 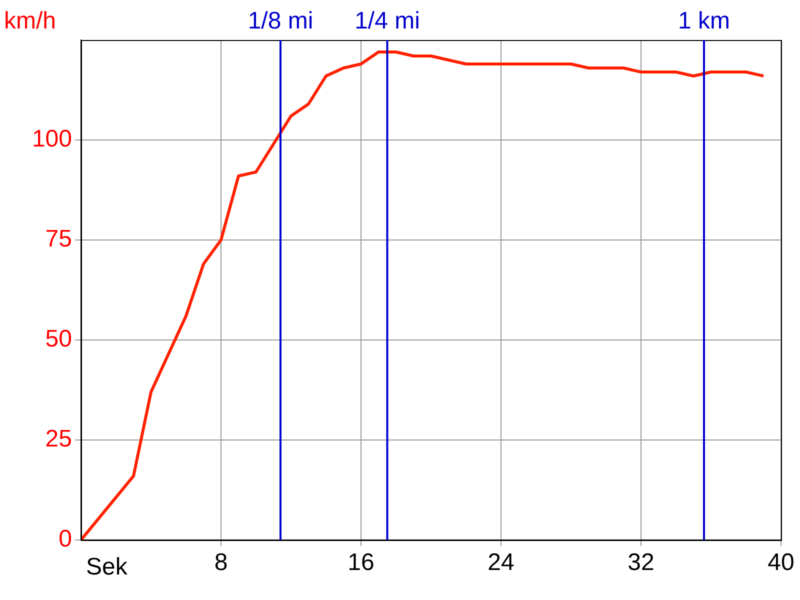 What do you see at coordinates (58, 439) in the screenshot?
I see `y-tick-label: 25` at bounding box center [58, 439].